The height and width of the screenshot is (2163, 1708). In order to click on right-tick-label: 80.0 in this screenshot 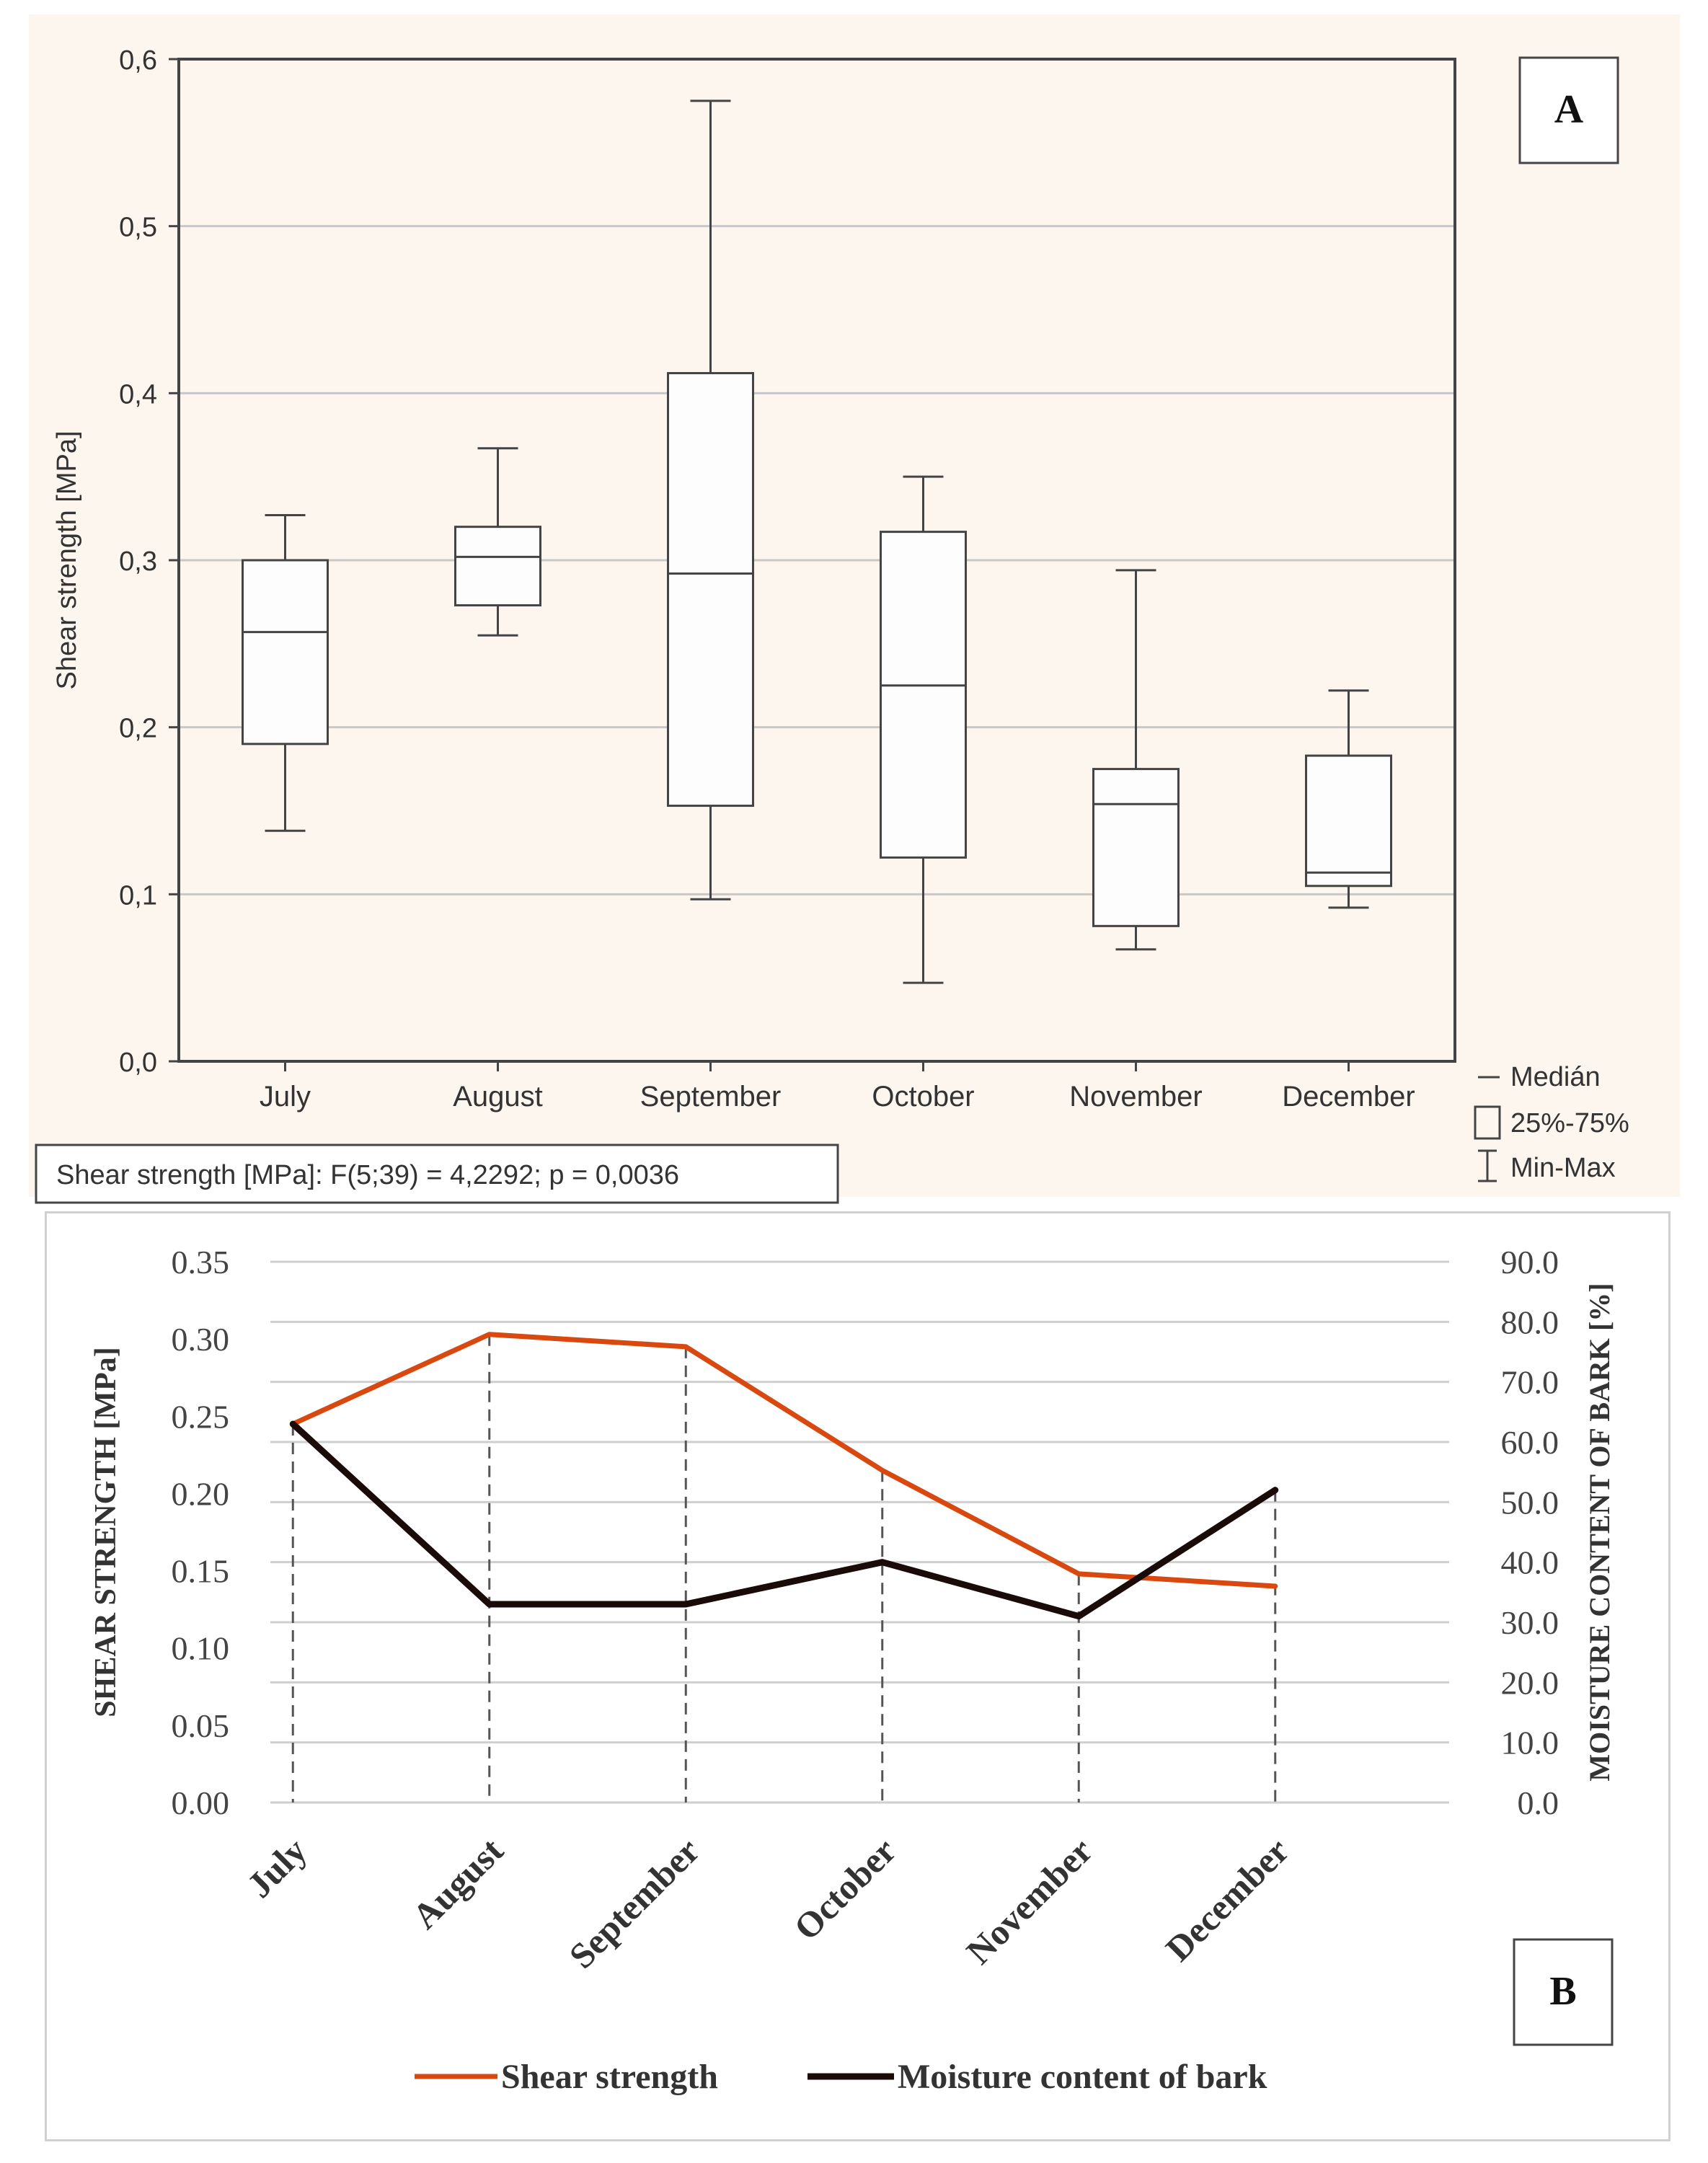, I will do `click(1530, 1322)`.